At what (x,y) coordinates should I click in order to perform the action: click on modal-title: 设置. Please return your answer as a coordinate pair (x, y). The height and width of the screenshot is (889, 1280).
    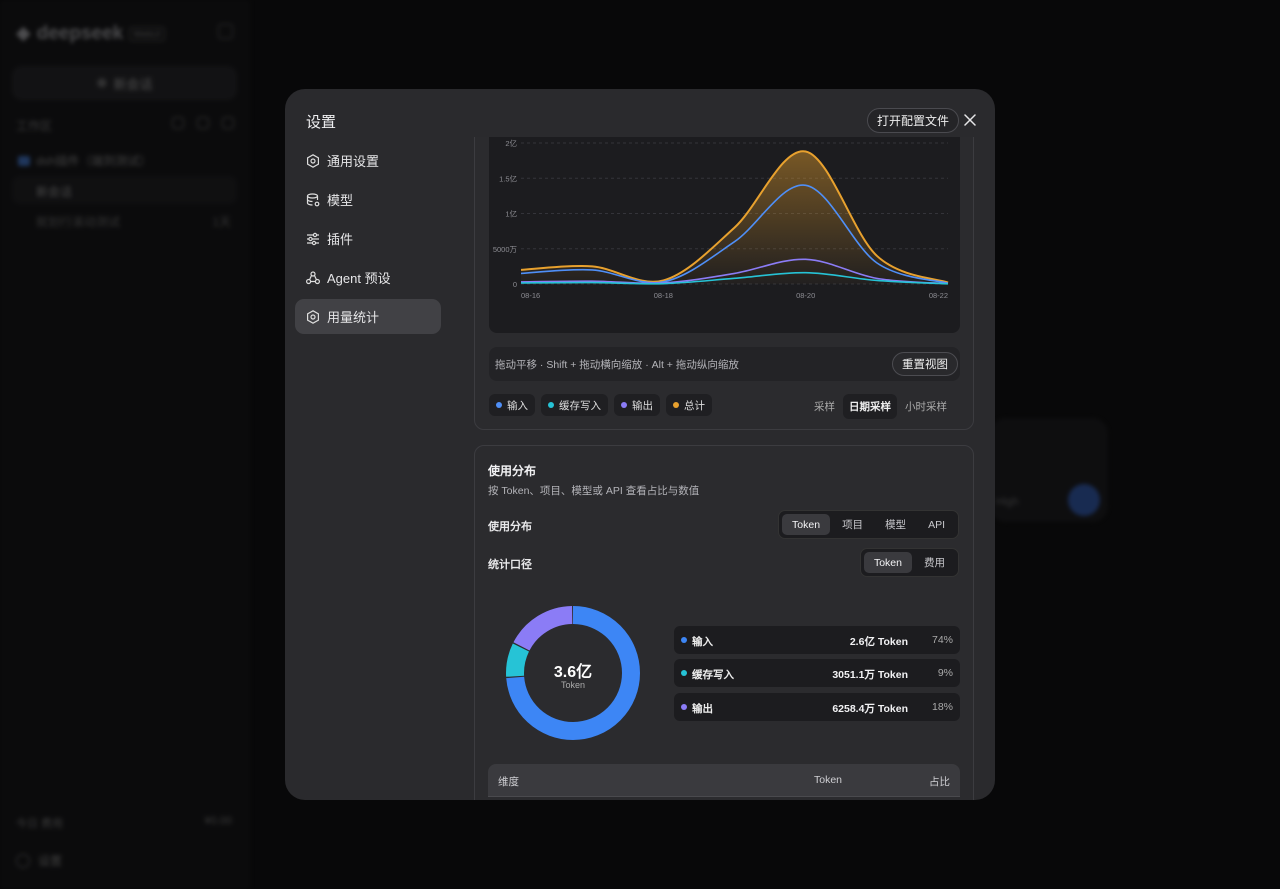
    Looking at the image, I should click on (321, 122).